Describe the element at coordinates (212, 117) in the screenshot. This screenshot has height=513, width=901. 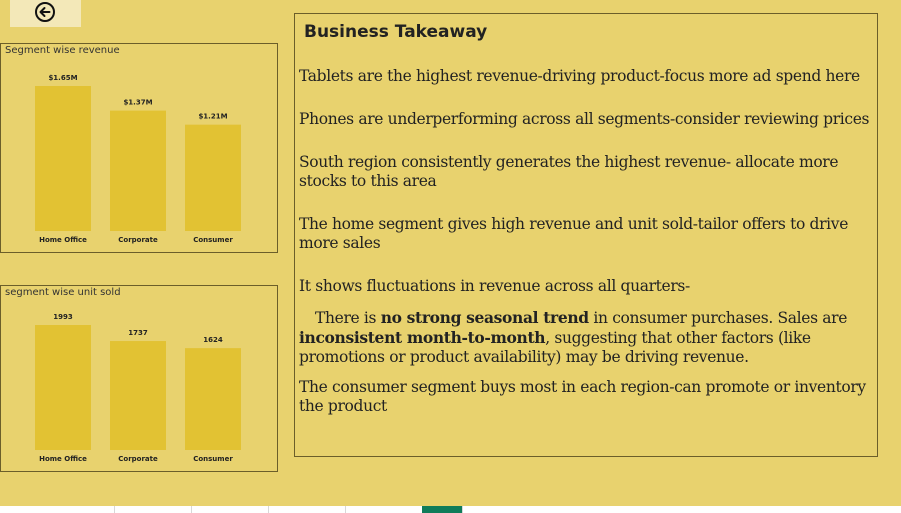
I see `revenue-data-label: $1.21M` at that location.